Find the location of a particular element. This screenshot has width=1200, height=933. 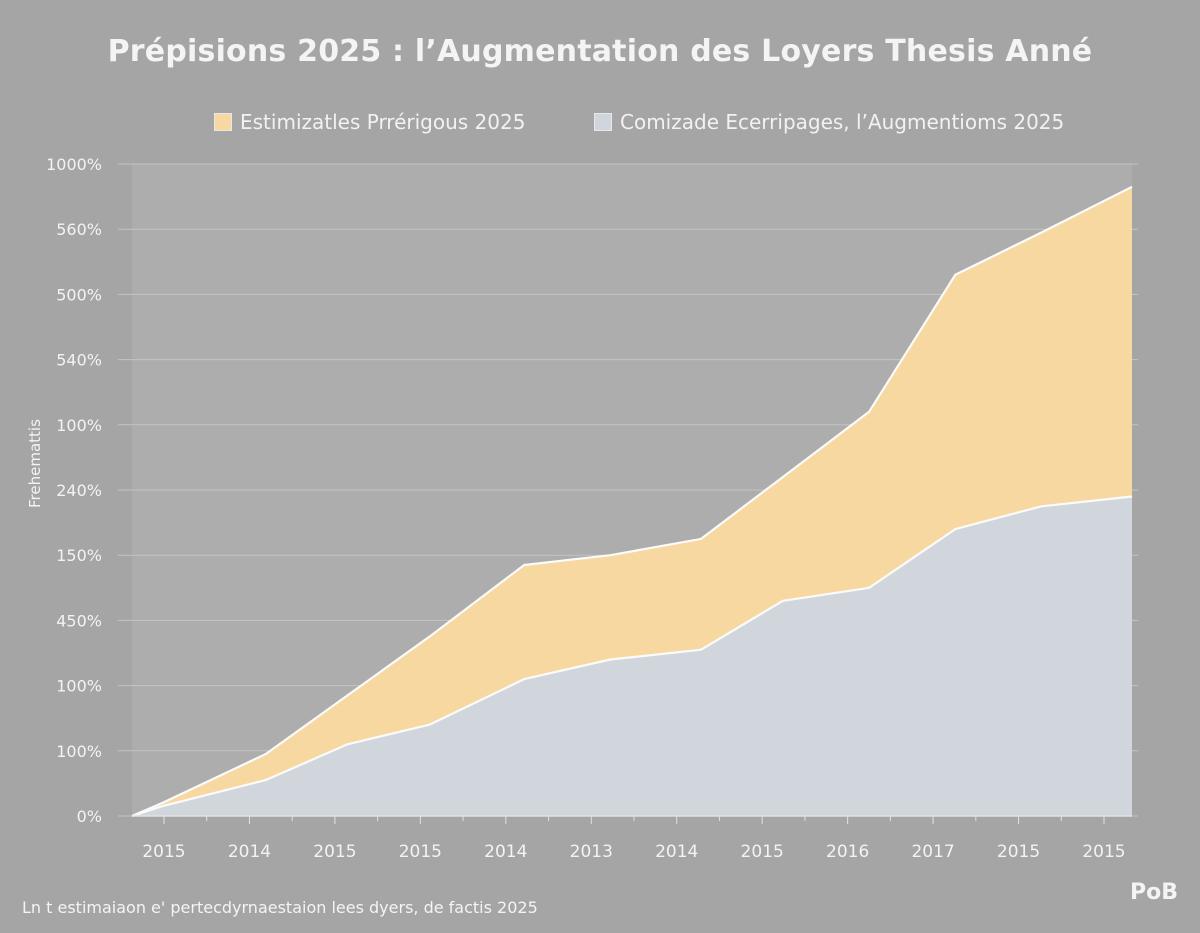

legend-item-estimates: Estimizatles Prrérigous 2025 is located at coordinates (369, 122).